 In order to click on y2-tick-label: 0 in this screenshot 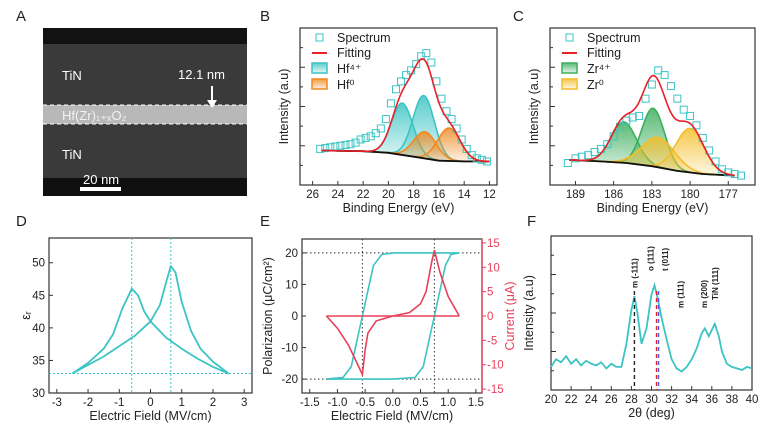, I will do `click(490, 317)`.